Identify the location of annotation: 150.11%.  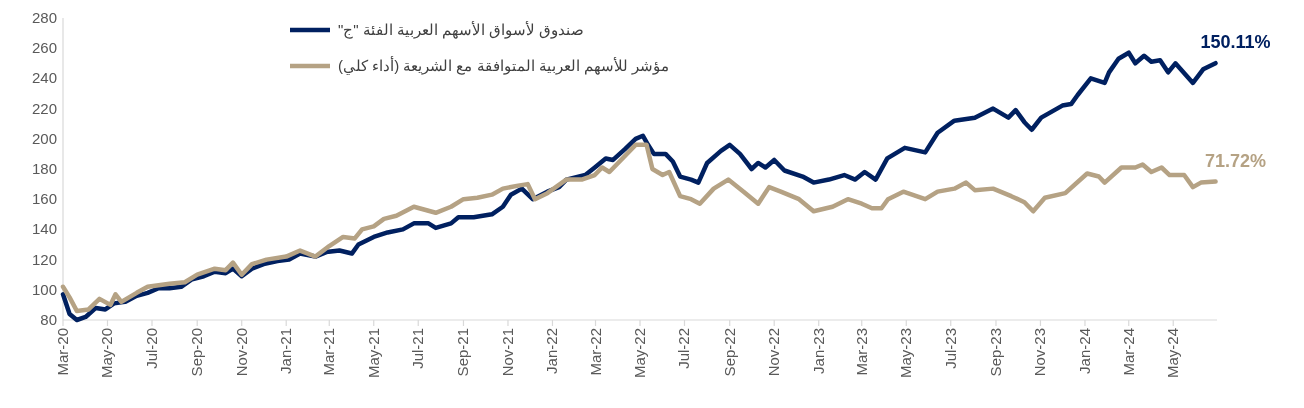
(1235, 42).